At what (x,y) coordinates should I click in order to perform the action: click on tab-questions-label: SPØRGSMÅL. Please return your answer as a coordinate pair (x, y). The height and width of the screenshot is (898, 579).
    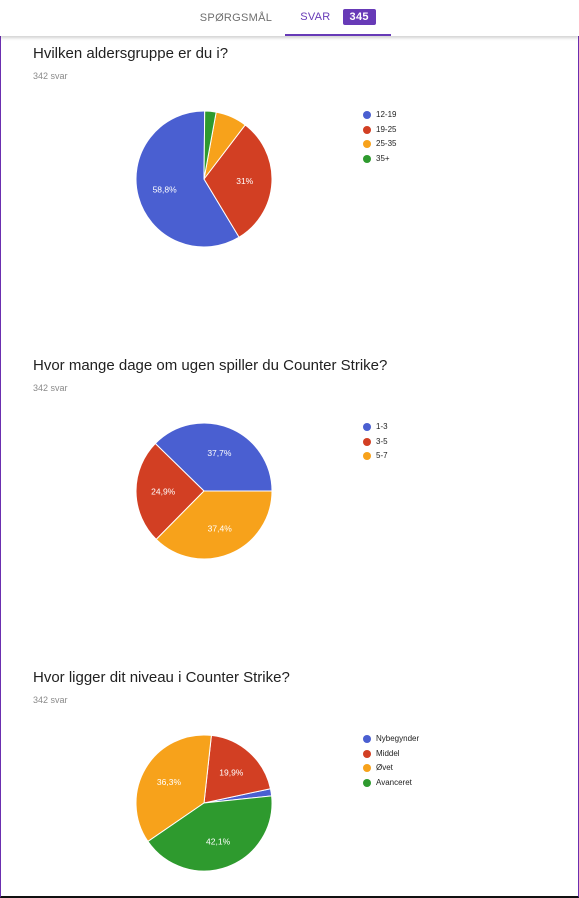
    Looking at the image, I should click on (236, 18).